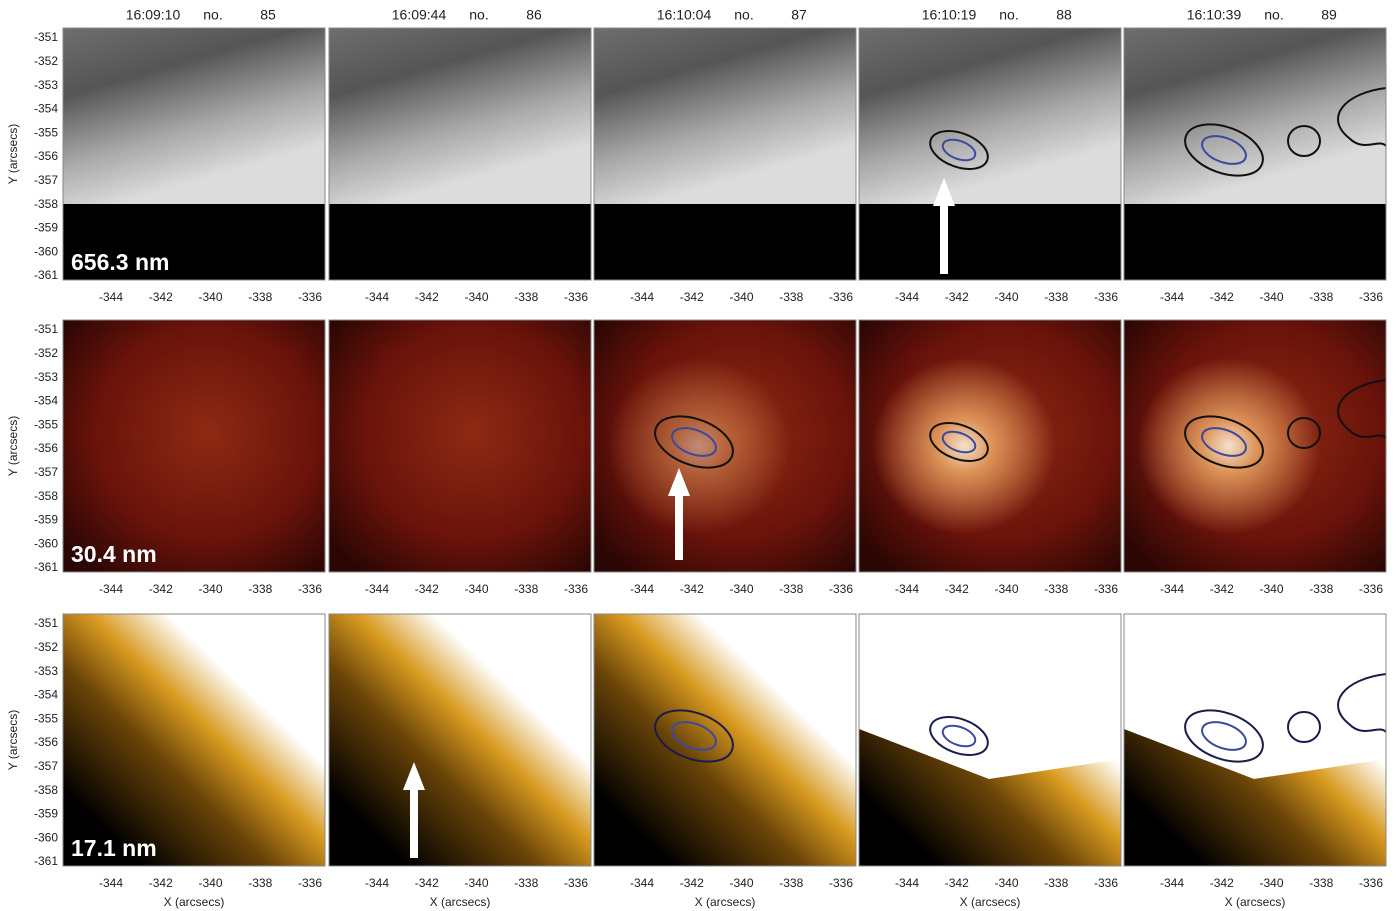 The height and width of the screenshot is (911, 1396). What do you see at coordinates (268, 15) in the screenshot?
I see `frame-number: 85` at bounding box center [268, 15].